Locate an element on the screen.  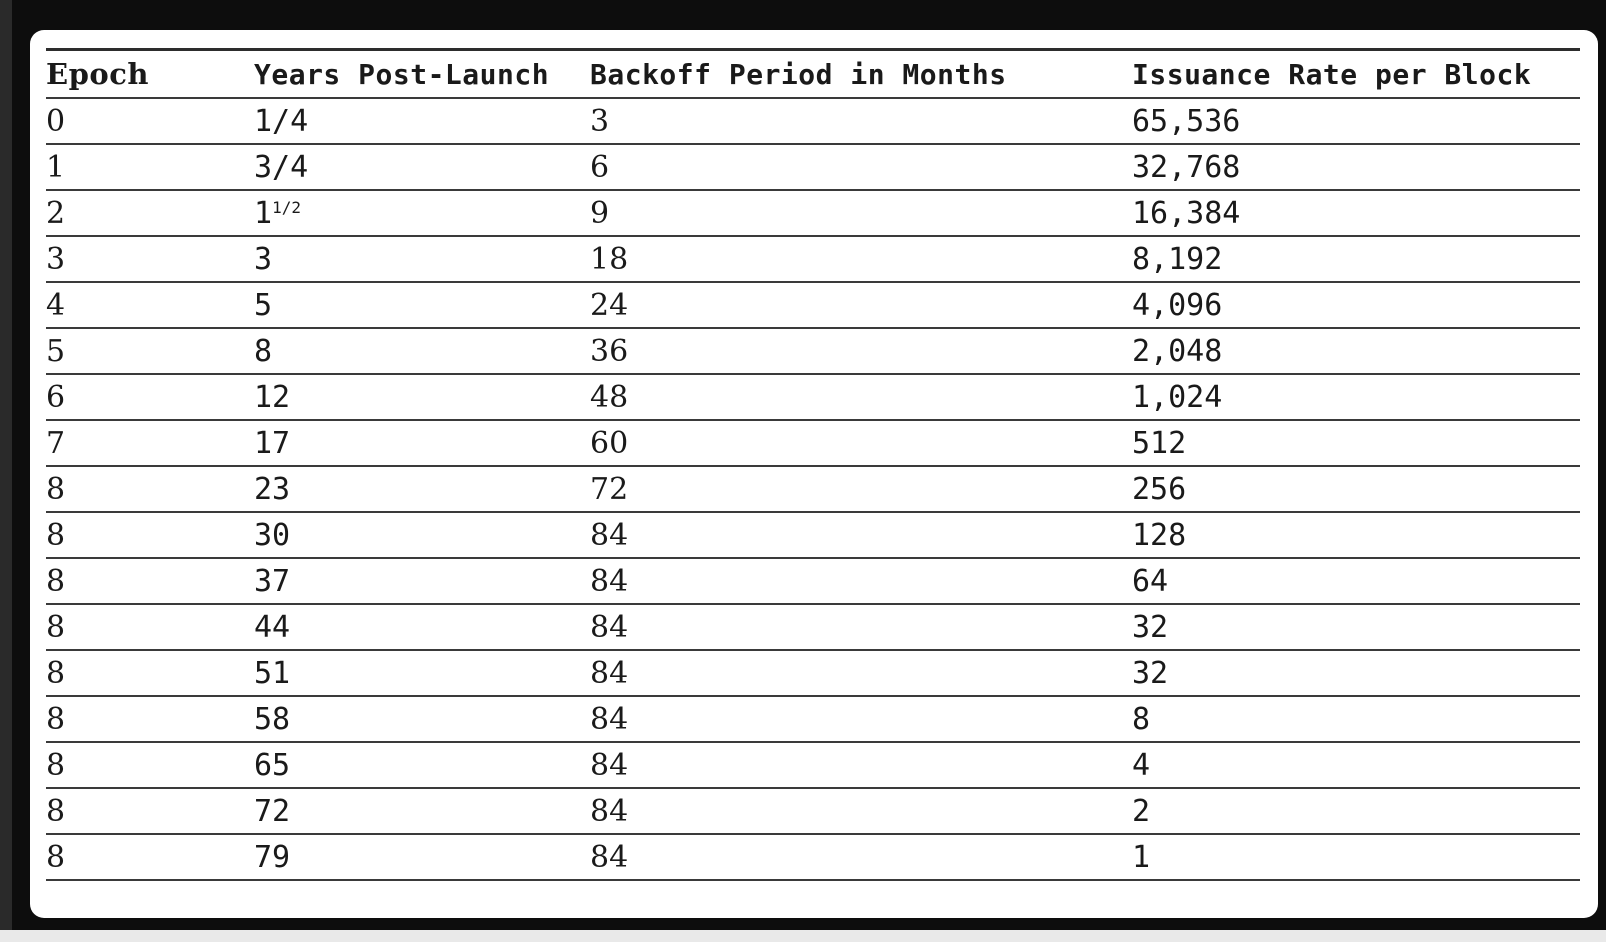
cell-backoff: 60 is located at coordinates (609, 443).